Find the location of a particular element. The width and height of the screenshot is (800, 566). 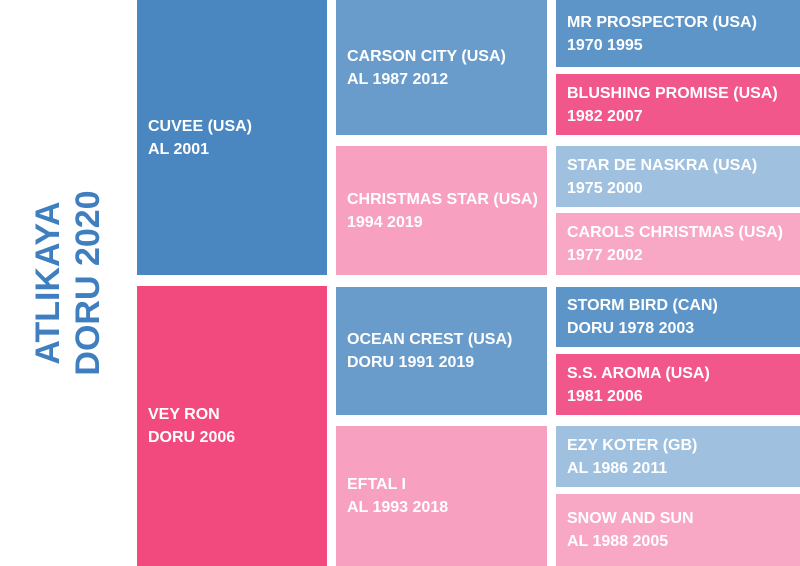

horse-detail: AL 2001 is located at coordinates (179, 149).